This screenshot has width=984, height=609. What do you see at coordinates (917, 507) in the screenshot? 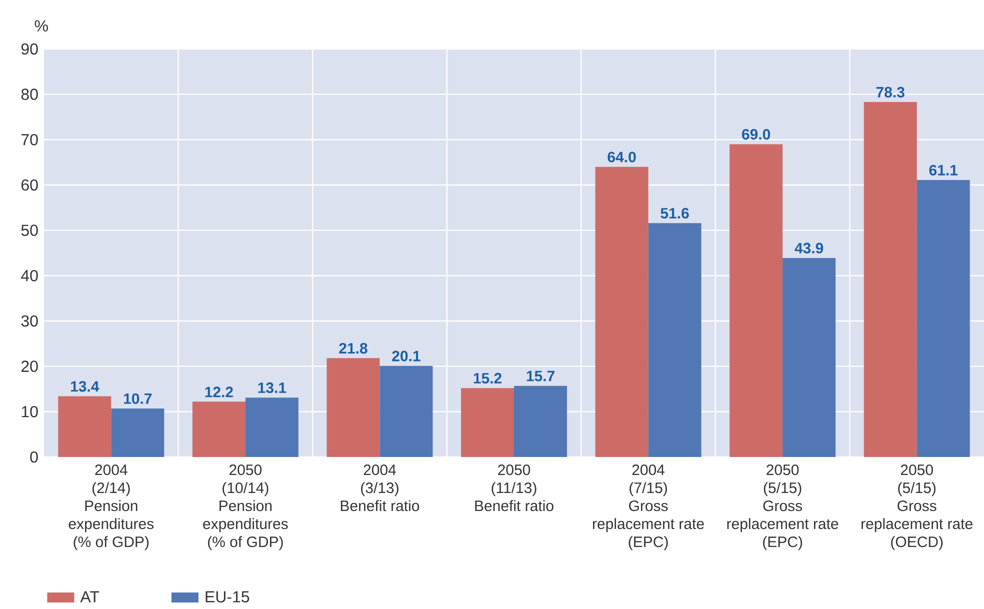
I see `x-tick-label: 2050 (5/15) Gross replacement rate (OECD)` at bounding box center [917, 507].